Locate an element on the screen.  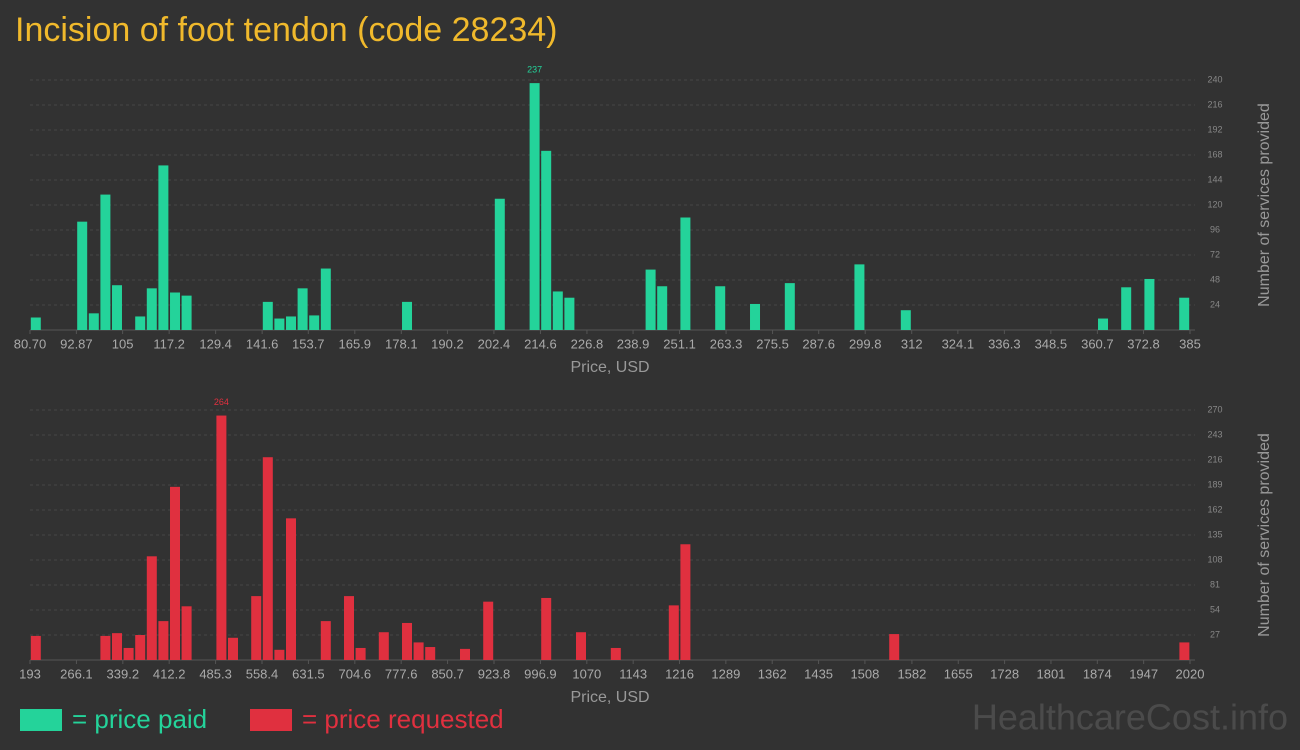
x-tick-label: 251.1 is located at coordinates (679, 343).